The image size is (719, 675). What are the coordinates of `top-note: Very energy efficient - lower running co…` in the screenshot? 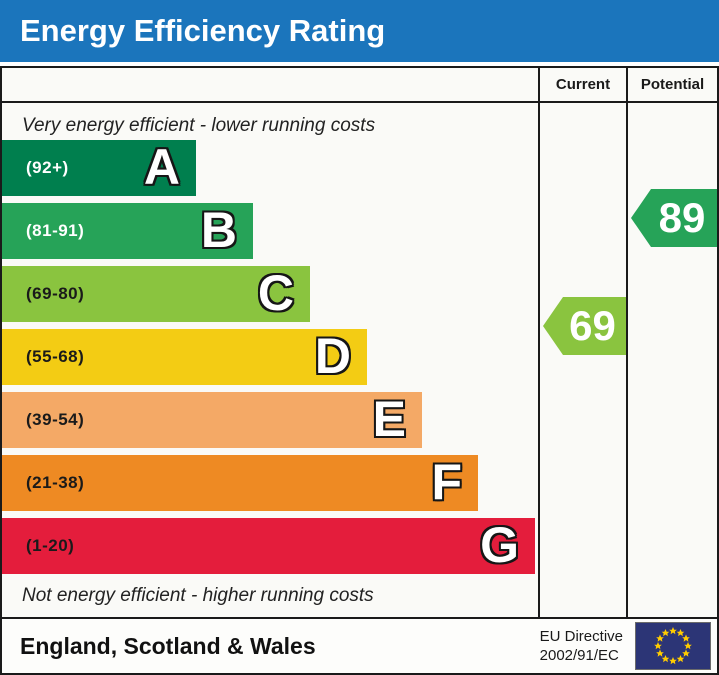 It's located at (199, 125).